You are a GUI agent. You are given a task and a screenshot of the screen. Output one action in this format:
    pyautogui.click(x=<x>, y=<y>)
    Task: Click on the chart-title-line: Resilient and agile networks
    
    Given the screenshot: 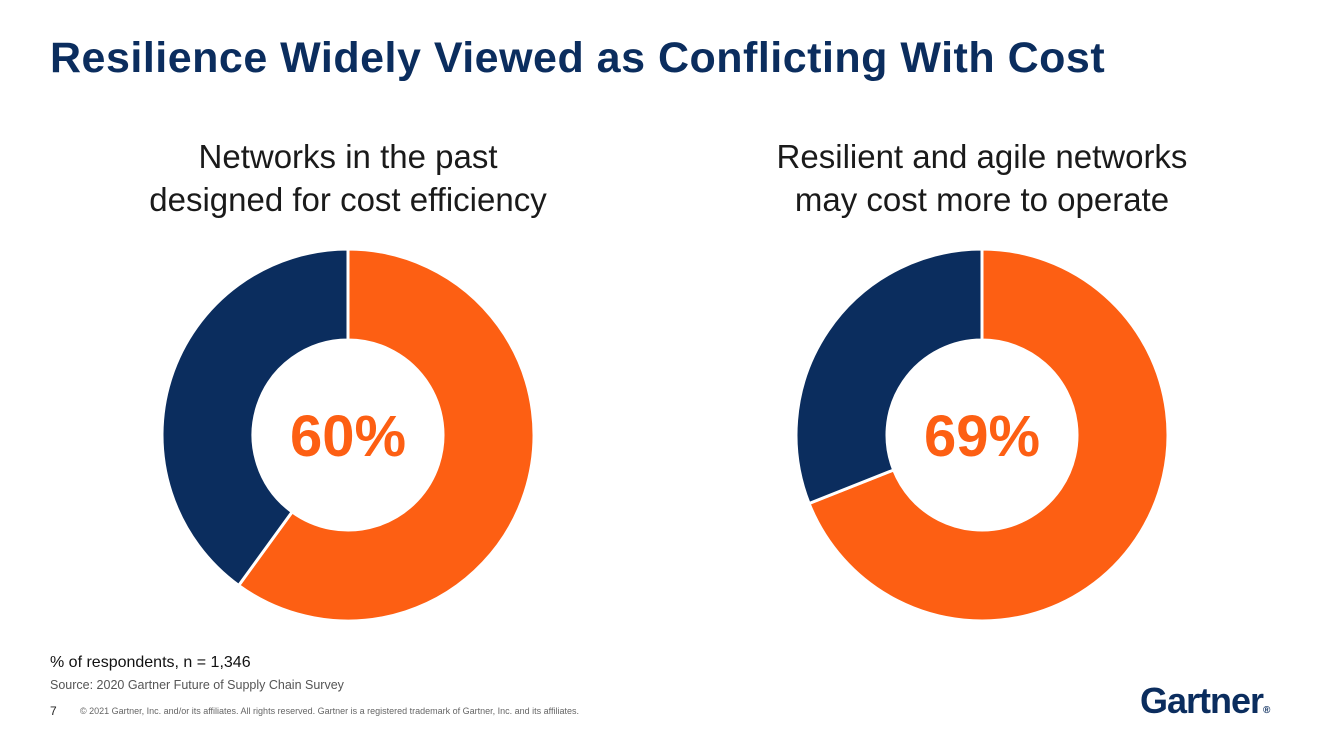 What is the action you would take?
    pyautogui.click(x=982, y=156)
    